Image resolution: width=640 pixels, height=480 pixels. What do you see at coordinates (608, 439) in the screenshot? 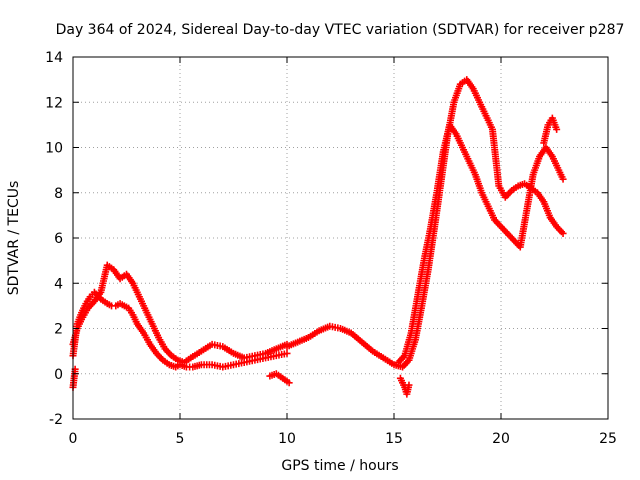
I see `x-tick-label: 25` at bounding box center [608, 439].